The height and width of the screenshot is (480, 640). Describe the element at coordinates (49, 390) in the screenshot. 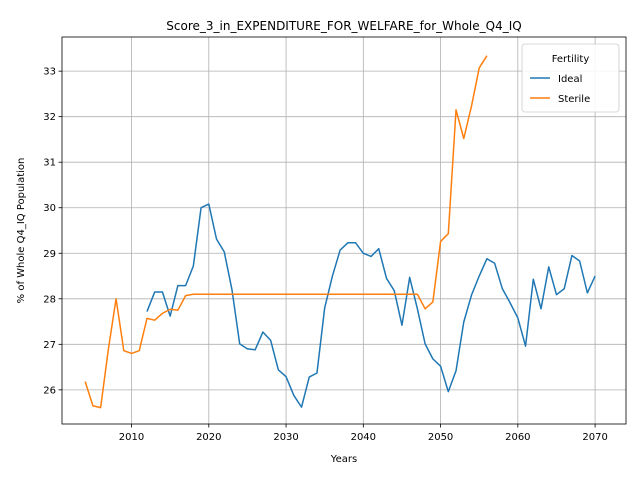

I see `y-tick-label: 26` at that location.